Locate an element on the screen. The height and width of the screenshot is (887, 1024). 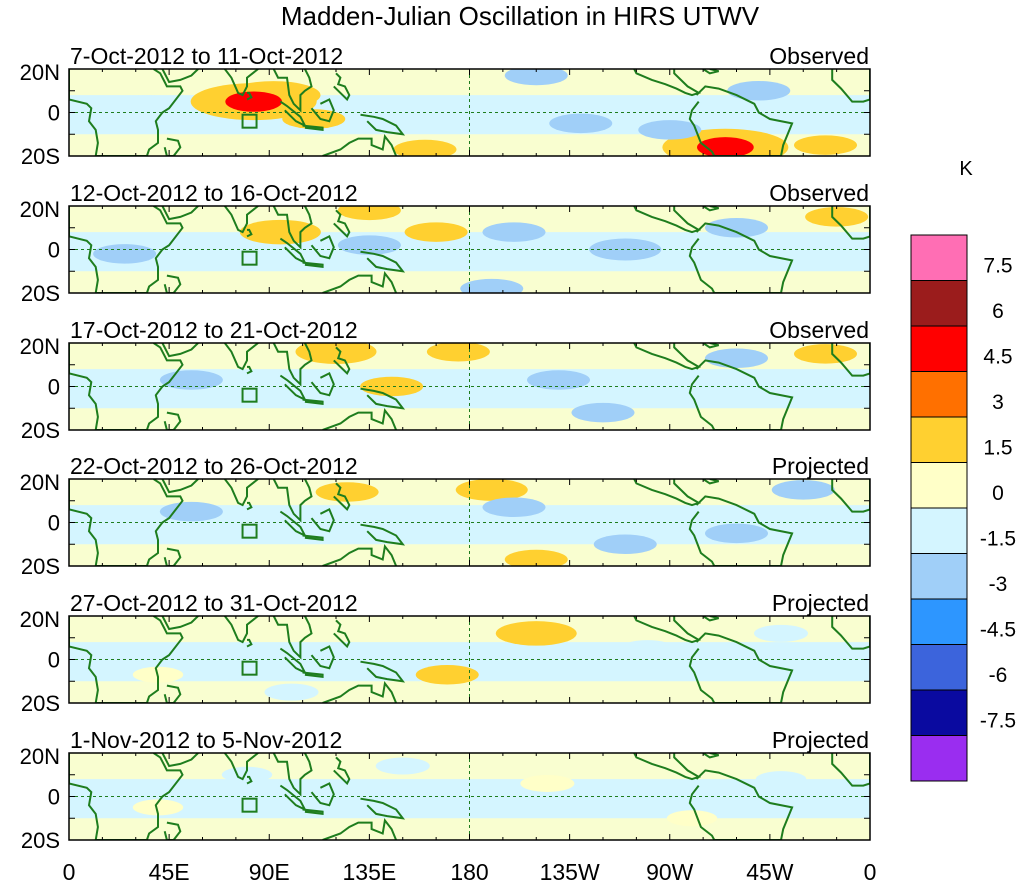
panel-1: 20N 0 20S 7-Oct-2012 to 11-Oct-2012 Observed is located at coordinates (445, 106).